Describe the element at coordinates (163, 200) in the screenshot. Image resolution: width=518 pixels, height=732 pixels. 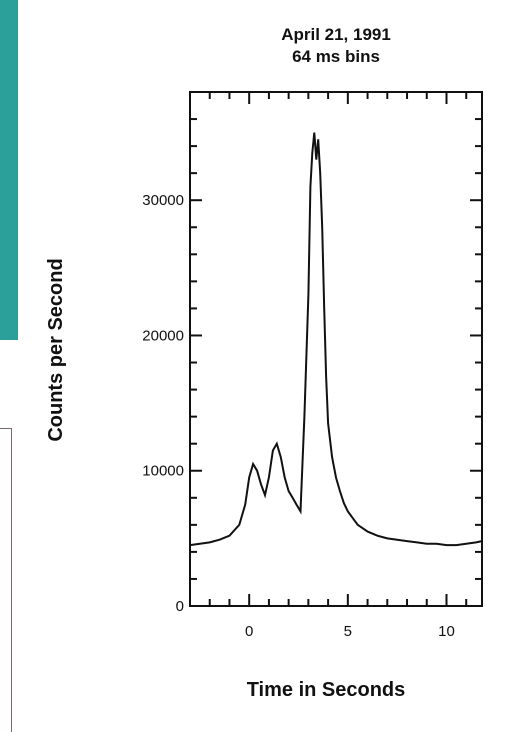
I see `y-tick-label: 30000` at that location.